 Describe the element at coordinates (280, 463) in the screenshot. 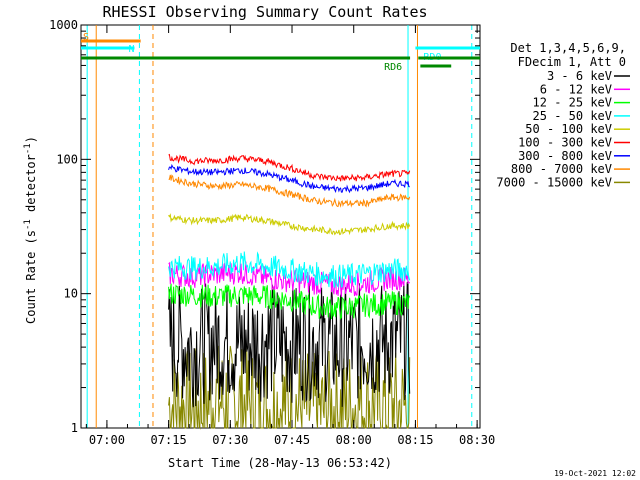

I see `x-axis-label: Start Time (28-May-13 06:53:42)` at that location.